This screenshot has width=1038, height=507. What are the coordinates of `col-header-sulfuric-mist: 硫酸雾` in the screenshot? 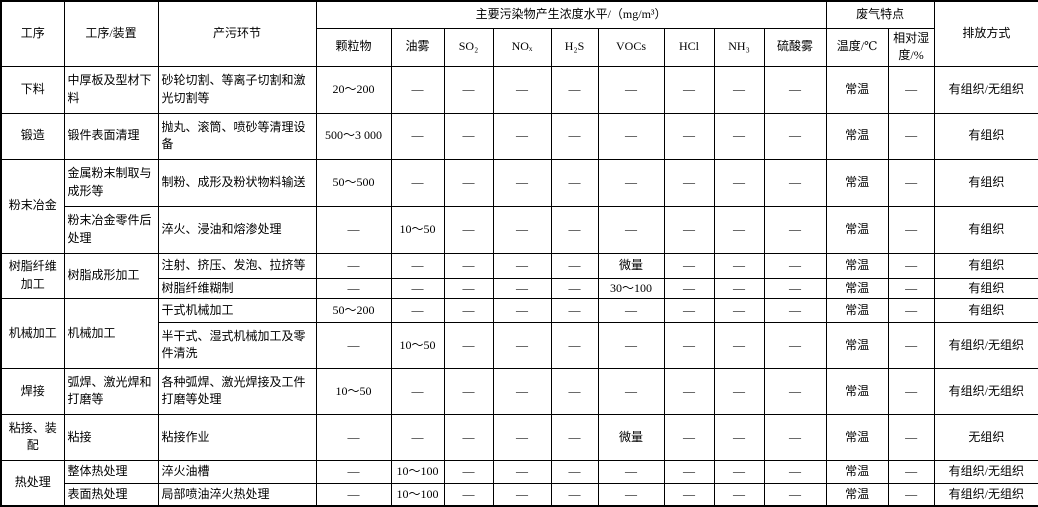 It's located at (795, 47).